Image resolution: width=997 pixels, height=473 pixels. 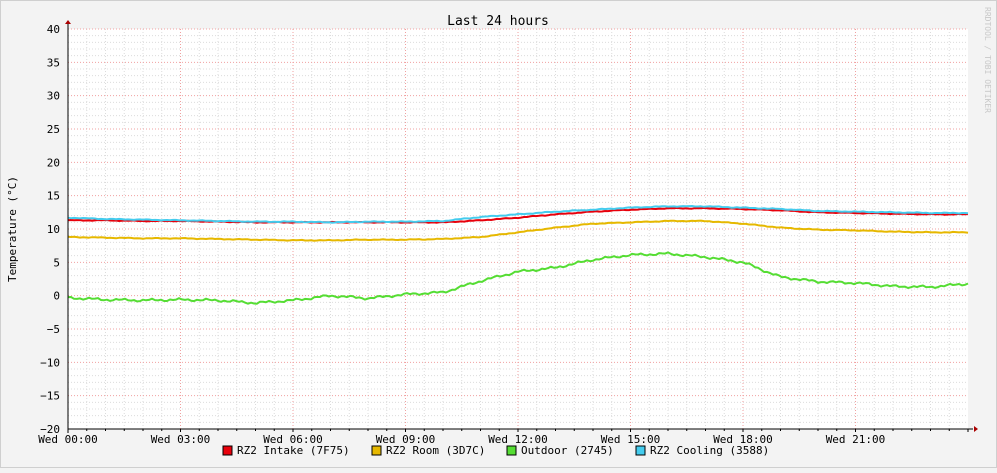 I want to click on legend-label: RZ2 Intake (7F75), so click(x=293, y=450).